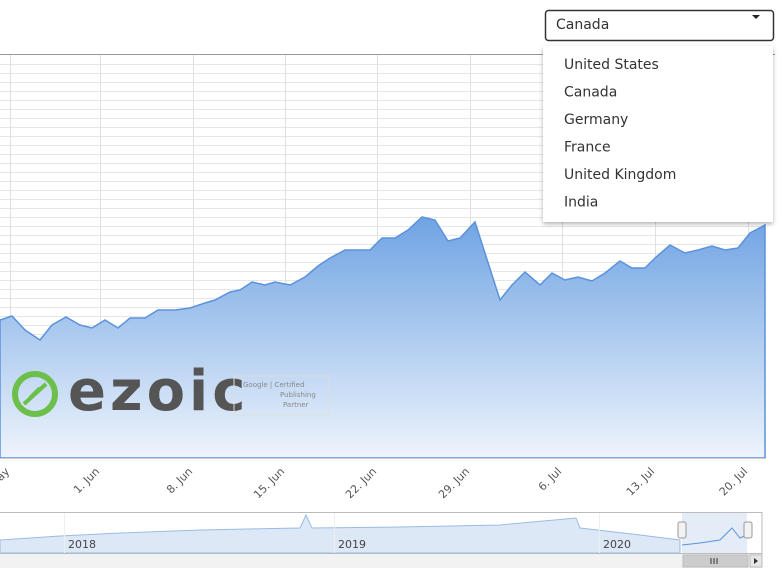 The image size is (782, 582). Describe the element at coordinates (273, 385) in the screenshot. I see `badge-line: Google | Certified` at that location.